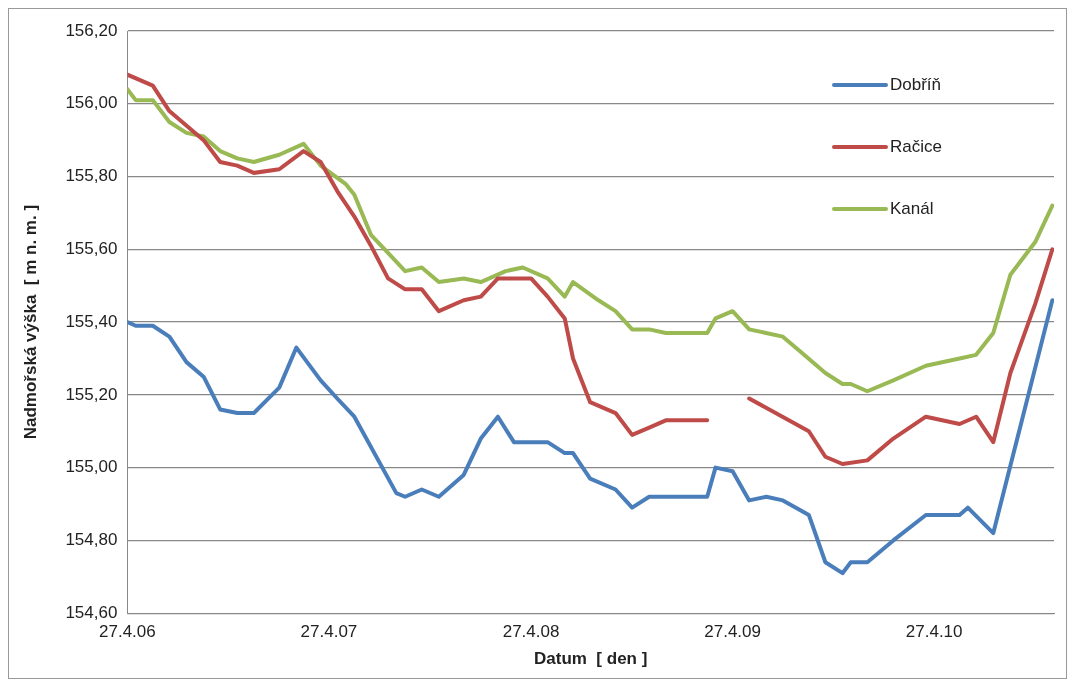 The height and width of the screenshot is (687, 1075). Describe the element at coordinates (91, 30) in the screenshot. I see `y-tick-label: 156,20` at that location.